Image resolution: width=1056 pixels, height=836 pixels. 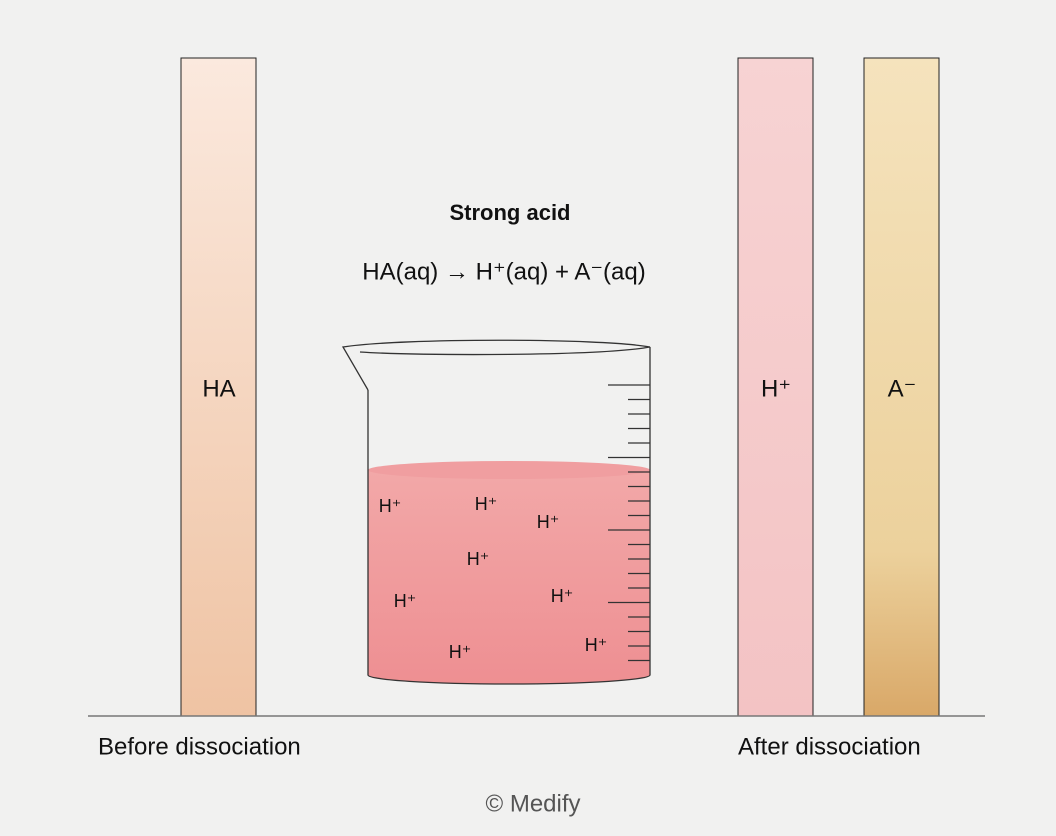 I want to click on caption-after: After dissociation, so click(x=829, y=746).